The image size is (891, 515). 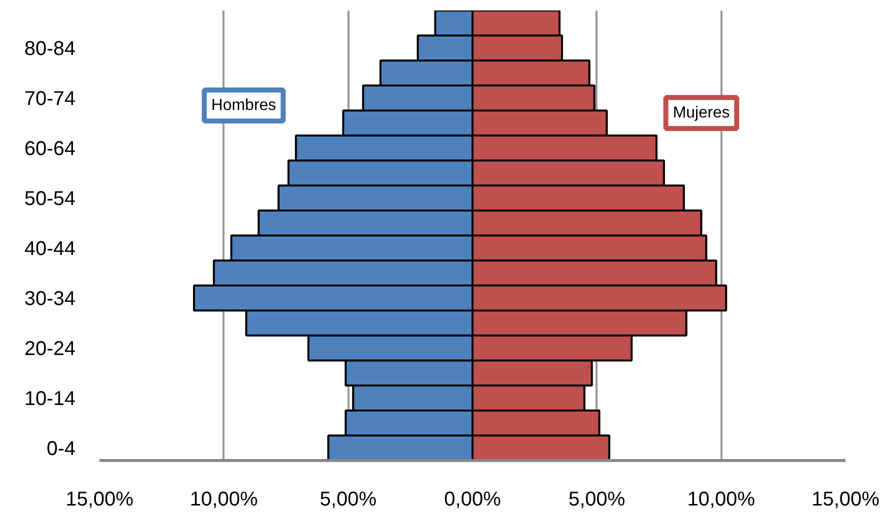 I want to click on y-tick-label: 20-24, so click(x=50, y=349).